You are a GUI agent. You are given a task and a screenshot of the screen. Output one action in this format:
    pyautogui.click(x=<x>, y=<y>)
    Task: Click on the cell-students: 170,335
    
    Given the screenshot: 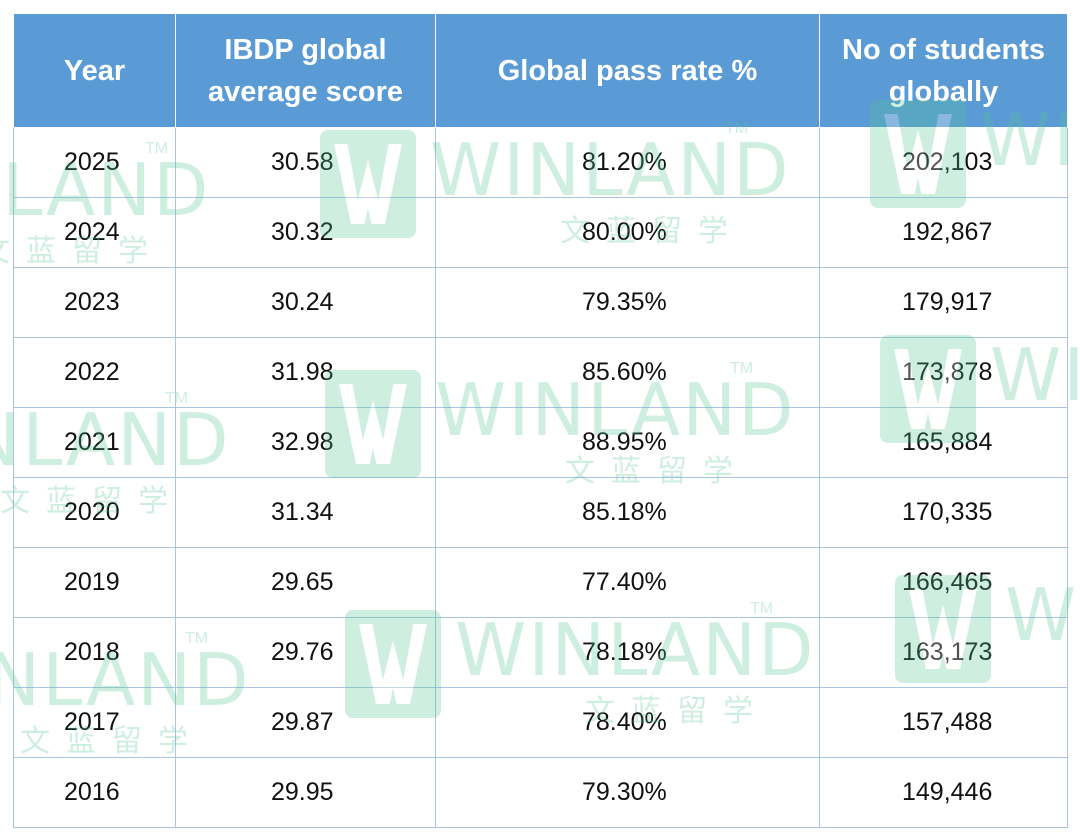 What is the action you would take?
    pyautogui.click(x=943, y=512)
    